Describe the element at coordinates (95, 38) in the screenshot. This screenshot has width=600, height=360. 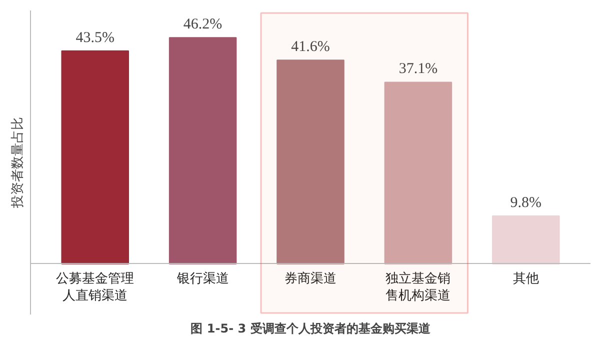
I see `data-label: 43.5%` at that location.